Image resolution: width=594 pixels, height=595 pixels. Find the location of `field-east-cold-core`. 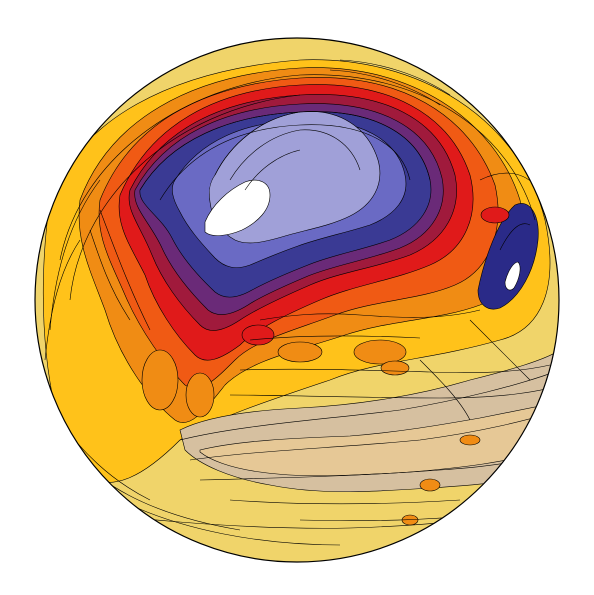

field-east-cold-core is located at coordinates (512, 276).